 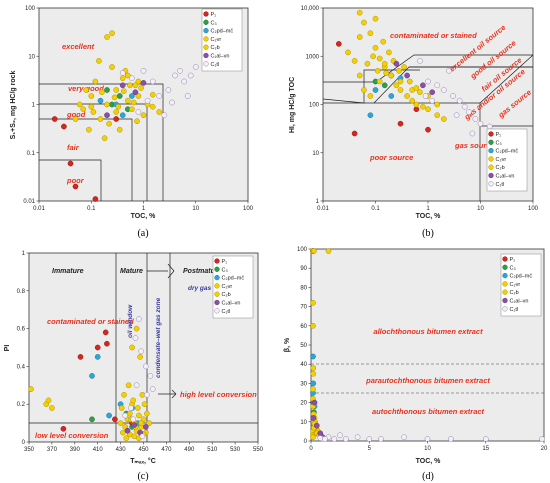 What do you see at coordinates (143, 450) in the screenshot?
I see `x-tick-label-3-6: 450` at bounding box center [143, 450].